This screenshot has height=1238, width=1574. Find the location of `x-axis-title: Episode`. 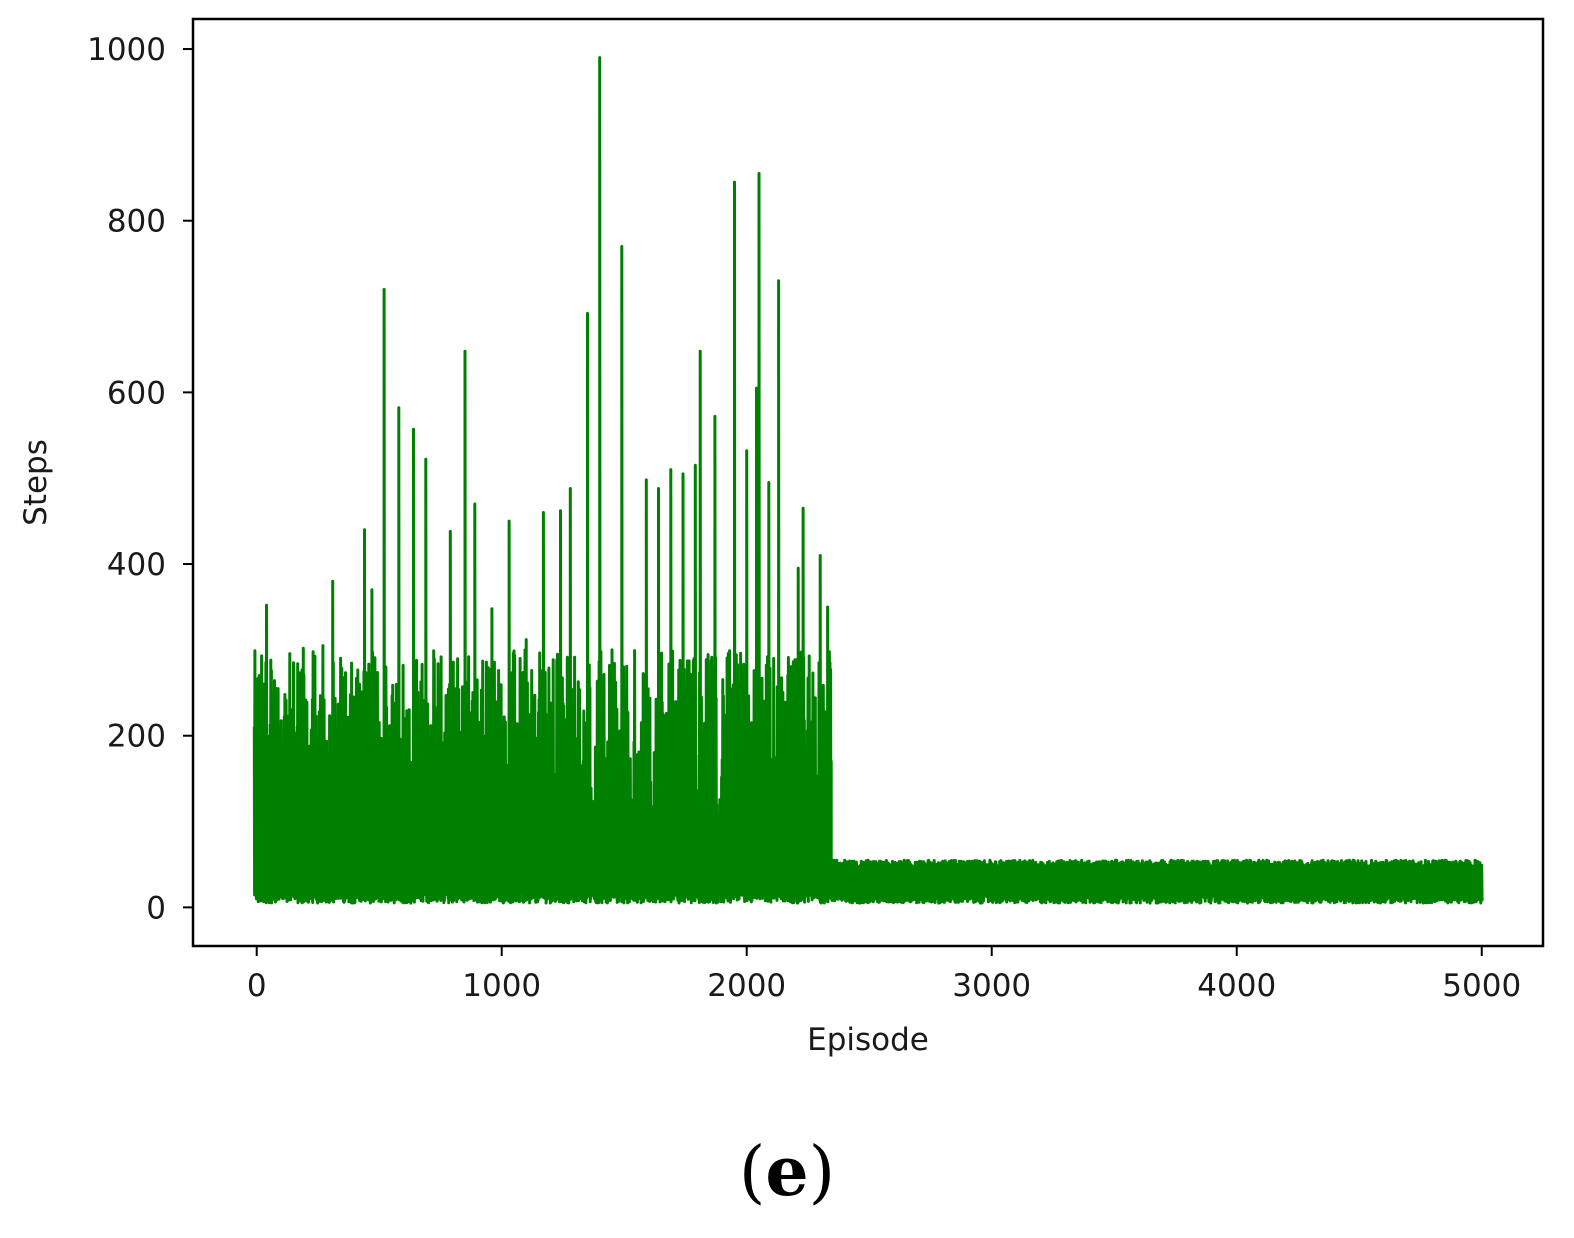

x-axis-title: Episode is located at coordinates (868, 1040).